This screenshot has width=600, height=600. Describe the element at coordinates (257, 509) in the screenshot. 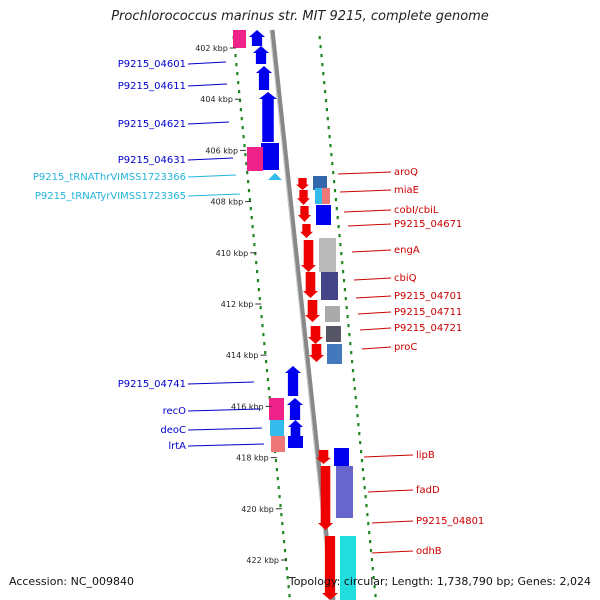

I see `kbp-tick-label: 420 kbp` at that location.